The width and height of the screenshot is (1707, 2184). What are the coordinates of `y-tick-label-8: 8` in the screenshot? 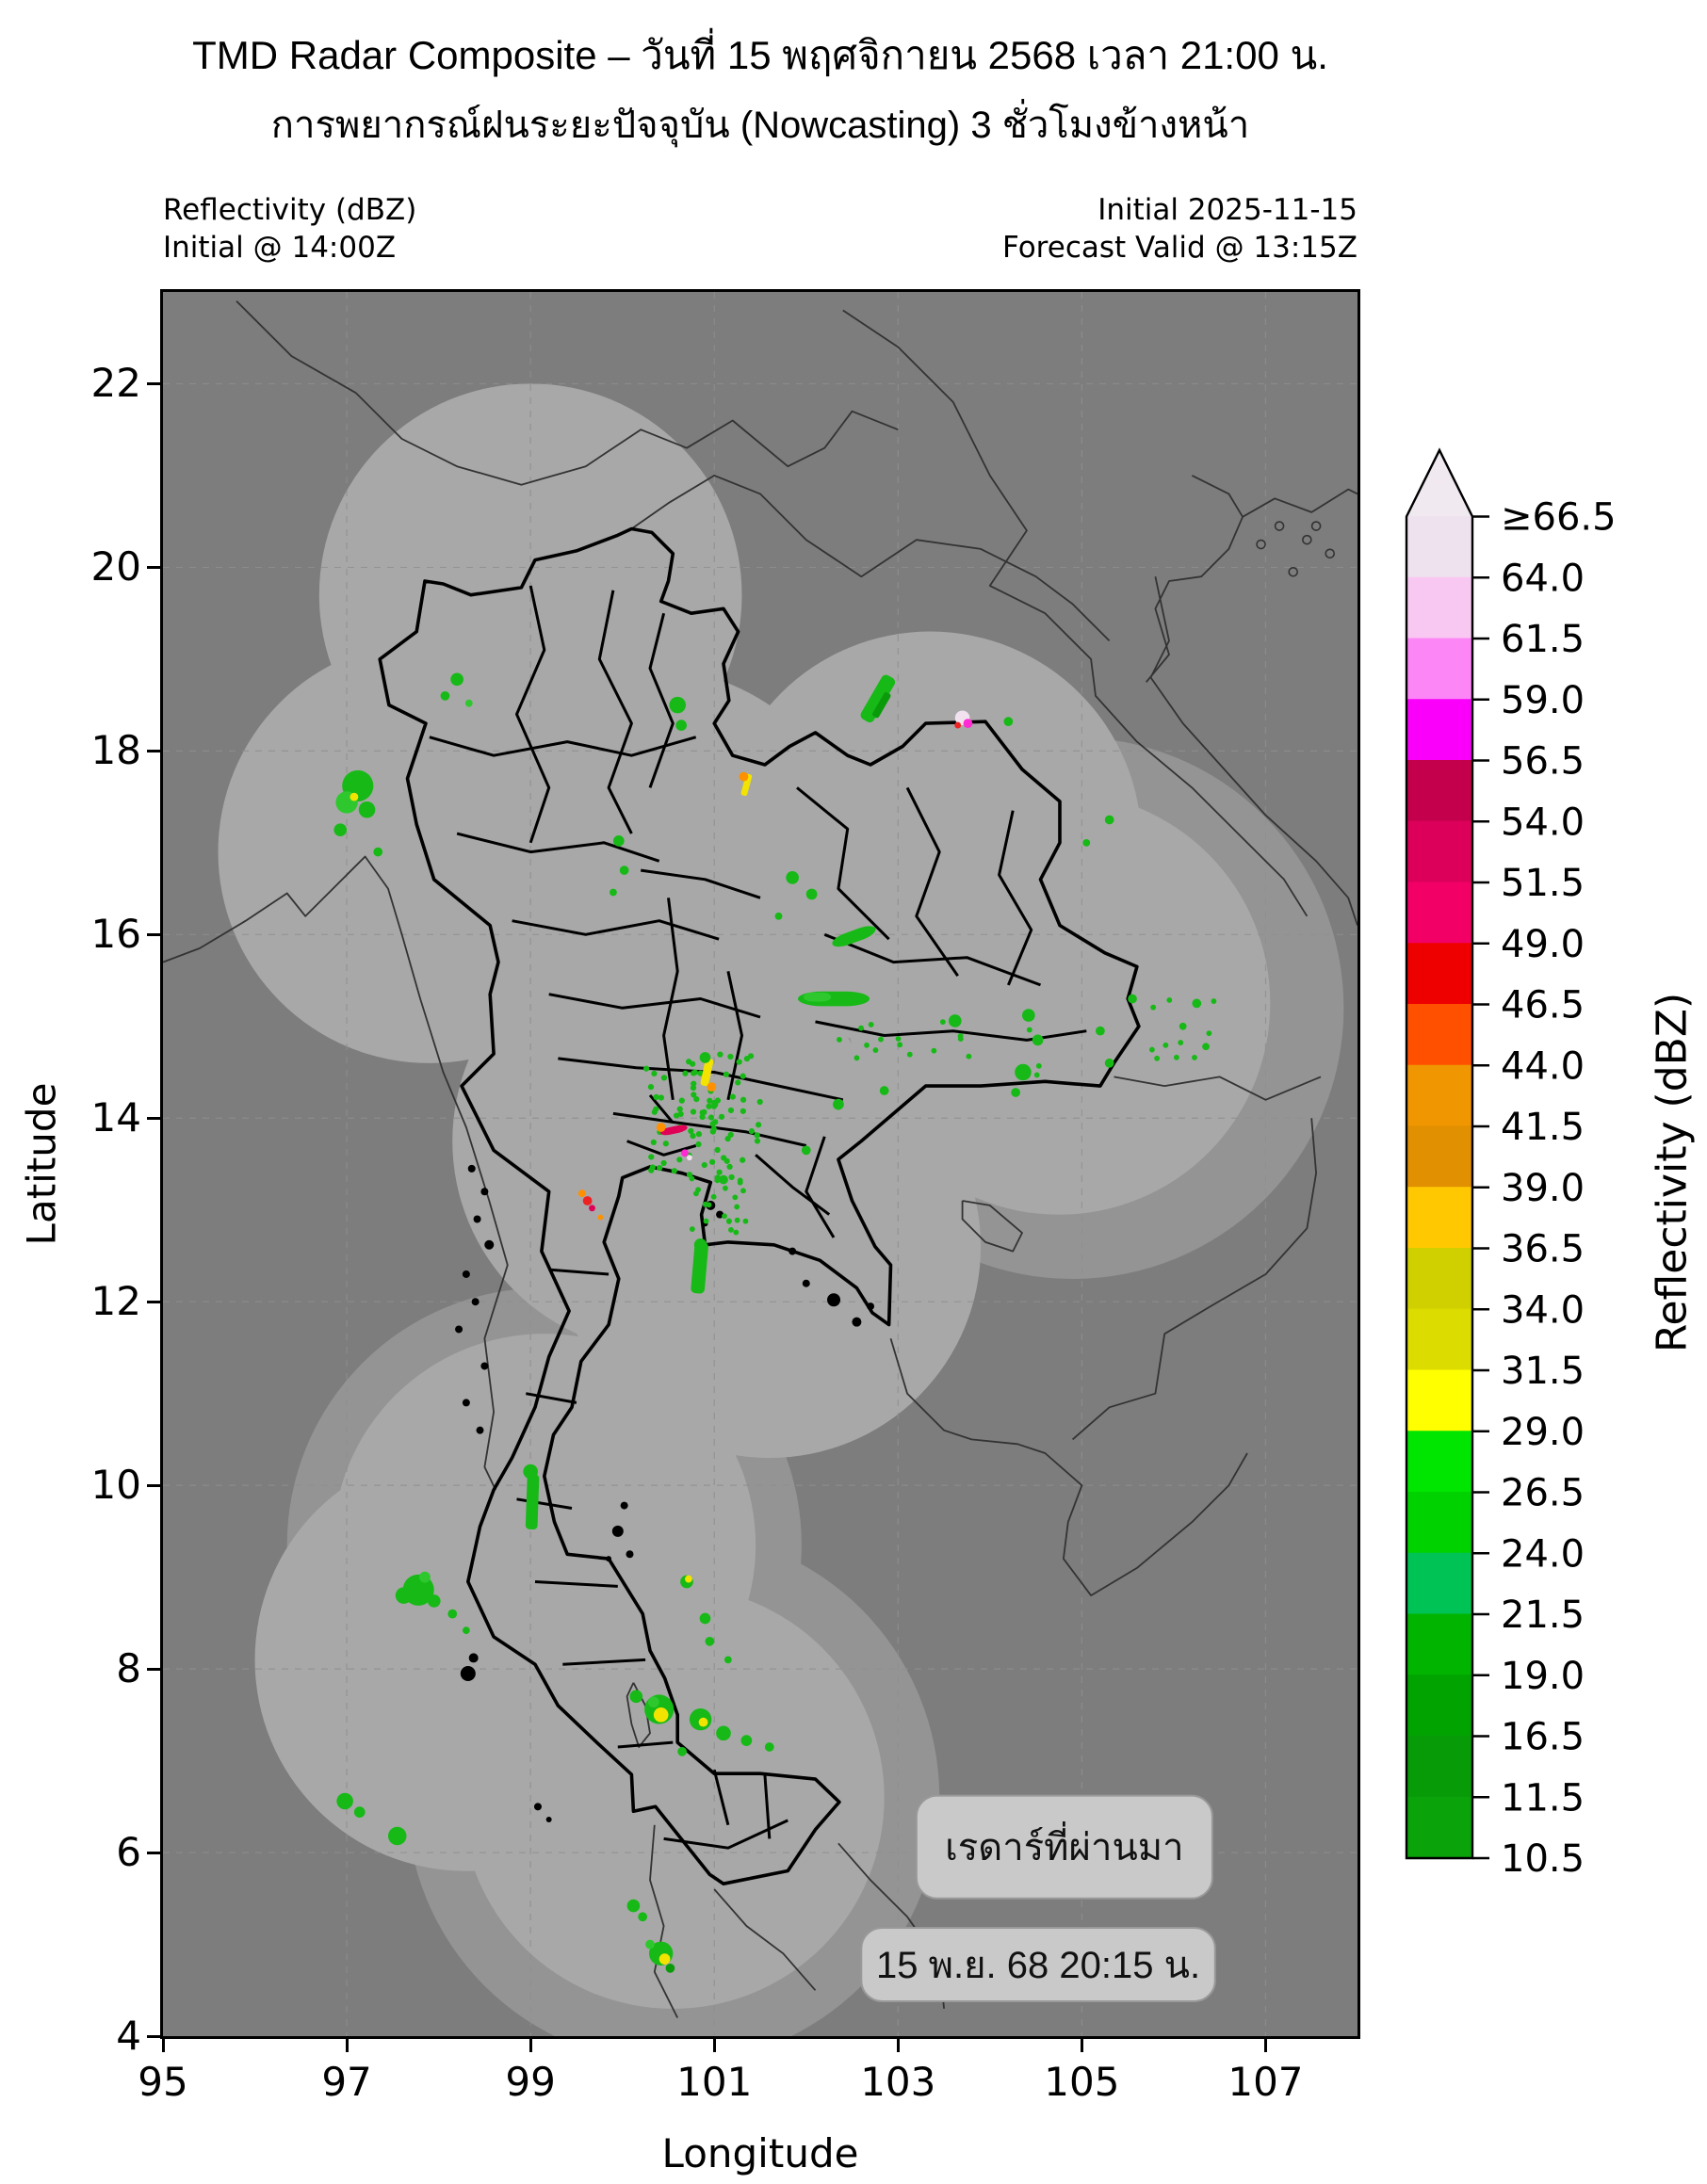 It's located at (128, 1668).